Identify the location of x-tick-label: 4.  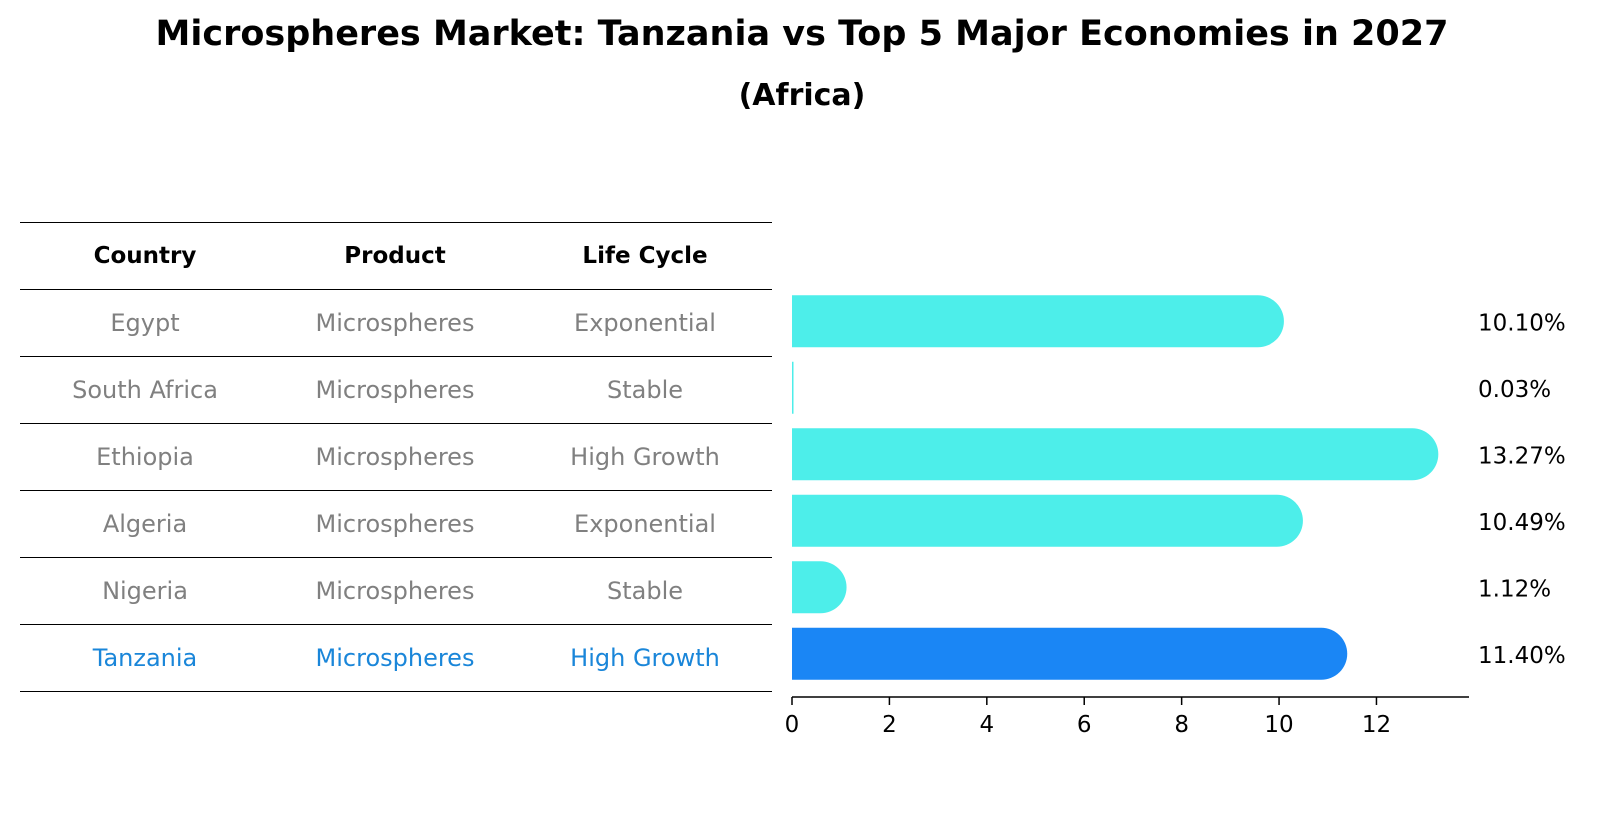
(986, 725).